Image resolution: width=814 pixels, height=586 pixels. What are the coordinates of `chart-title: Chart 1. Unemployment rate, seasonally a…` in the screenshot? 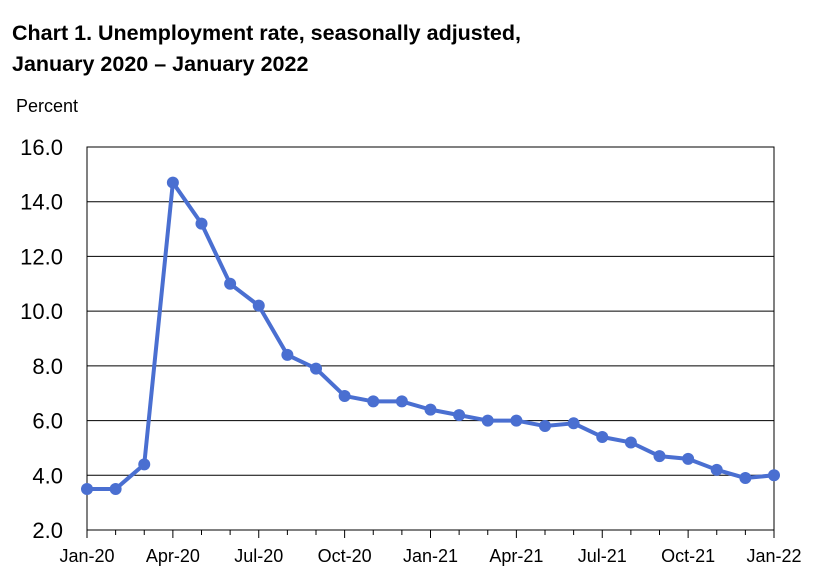 It's located at (266, 33).